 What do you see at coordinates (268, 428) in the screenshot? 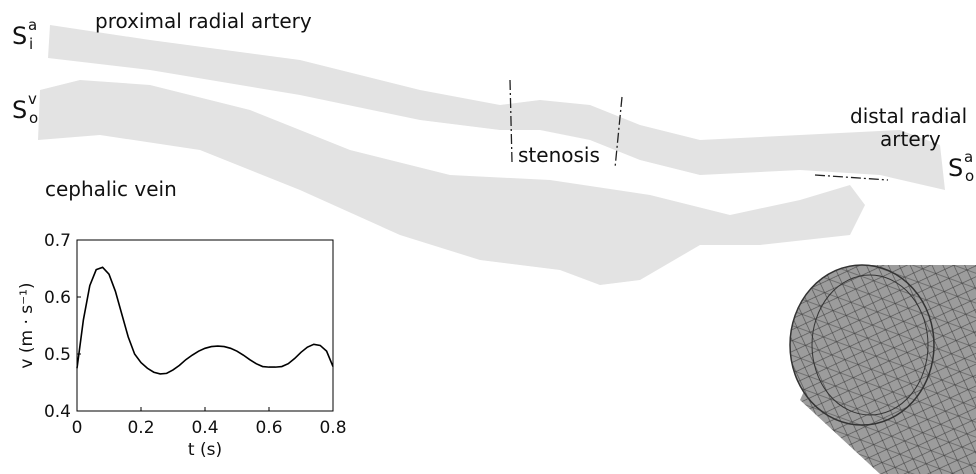
I see `x-tick-label: 0.6` at bounding box center [268, 428].